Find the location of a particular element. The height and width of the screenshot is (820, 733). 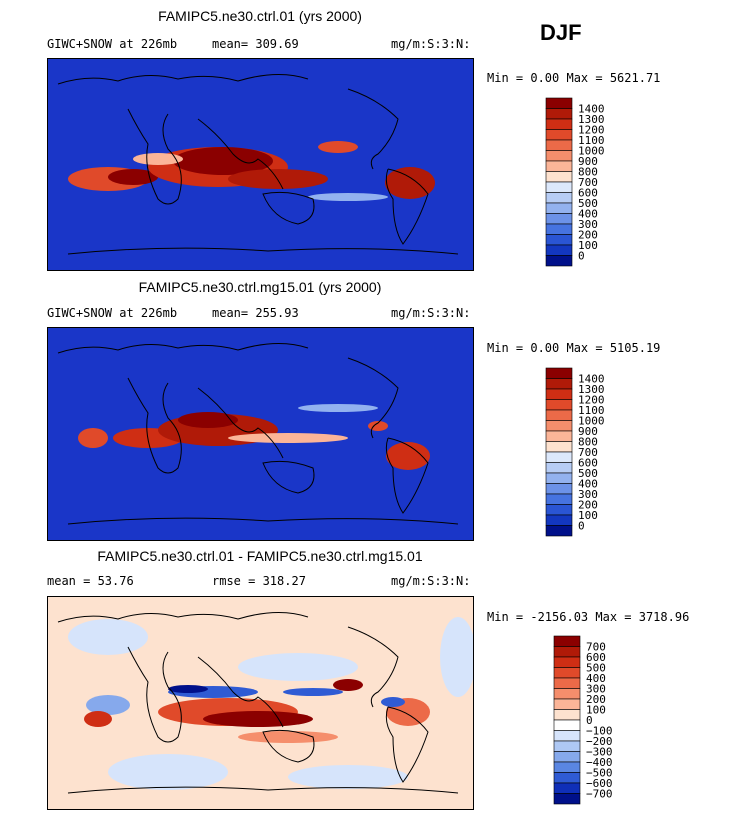

panel-1-field is located at coordinates (251, 171).